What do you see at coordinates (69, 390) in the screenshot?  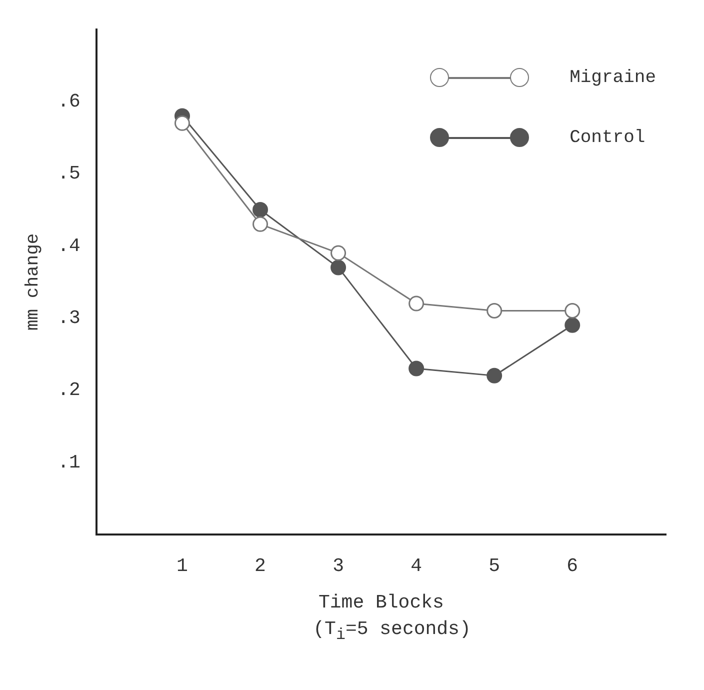 I see `y-tick-label: .2` at bounding box center [69, 390].